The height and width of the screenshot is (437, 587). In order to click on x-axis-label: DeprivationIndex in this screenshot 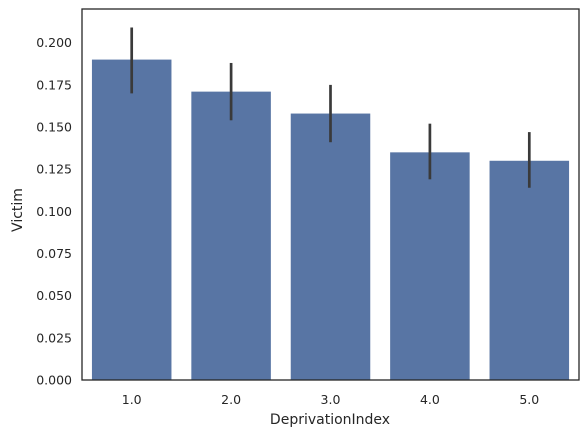, I will do `click(330, 420)`.